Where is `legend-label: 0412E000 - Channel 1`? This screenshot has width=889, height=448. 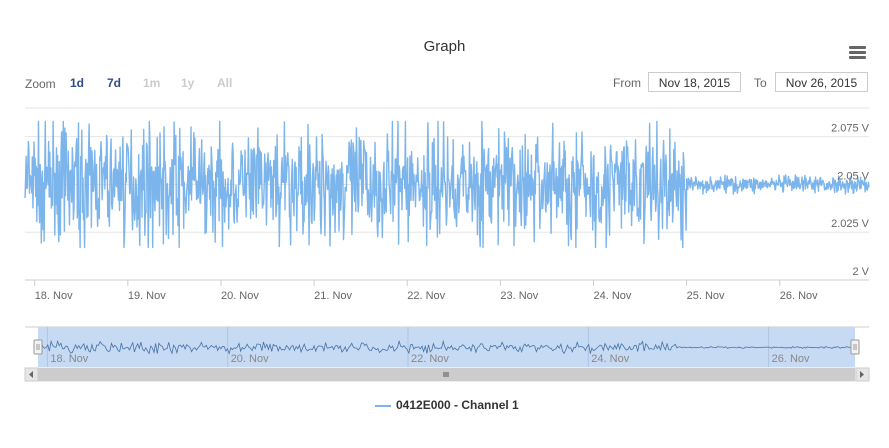 legend-label: 0412E000 - Channel 1 is located at coordinates (457, 405).